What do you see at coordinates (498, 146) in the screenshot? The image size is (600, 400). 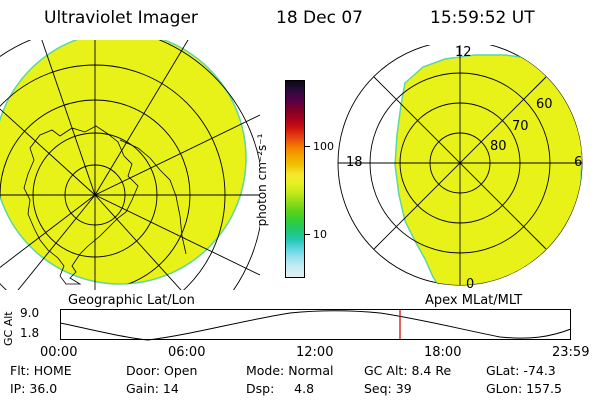 I see `mlat-label-80: 80` at bounding box center [498, 146].